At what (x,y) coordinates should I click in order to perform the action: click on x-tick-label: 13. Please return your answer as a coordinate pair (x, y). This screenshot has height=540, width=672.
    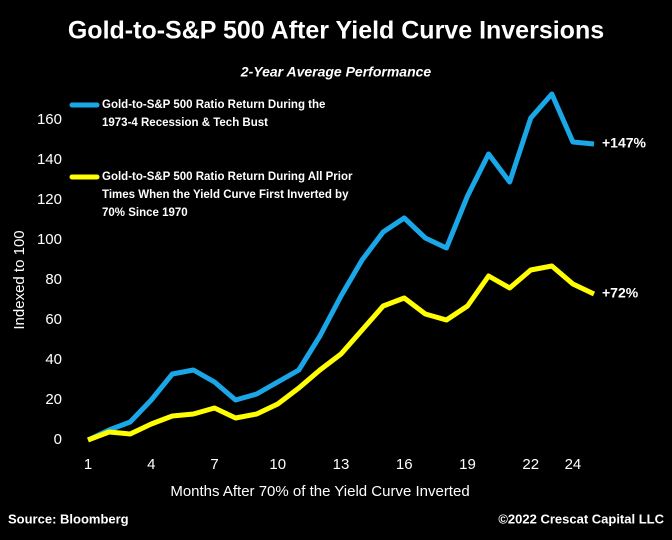
    Looking at the image, I should click on (341, 464).